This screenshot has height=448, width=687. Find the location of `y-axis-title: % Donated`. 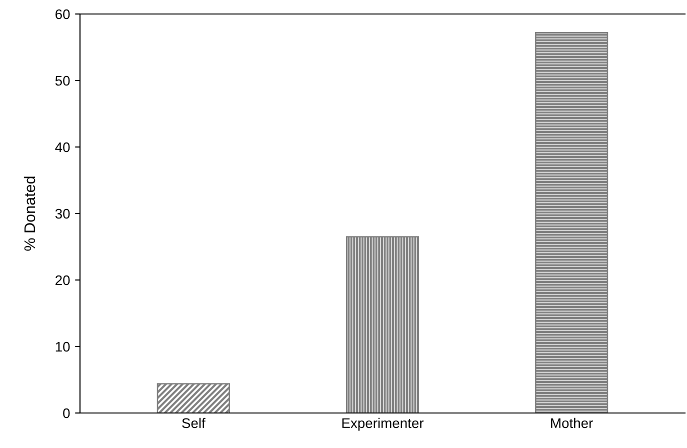

y-axis-title: % Donated is located at coordinates (30, 213).